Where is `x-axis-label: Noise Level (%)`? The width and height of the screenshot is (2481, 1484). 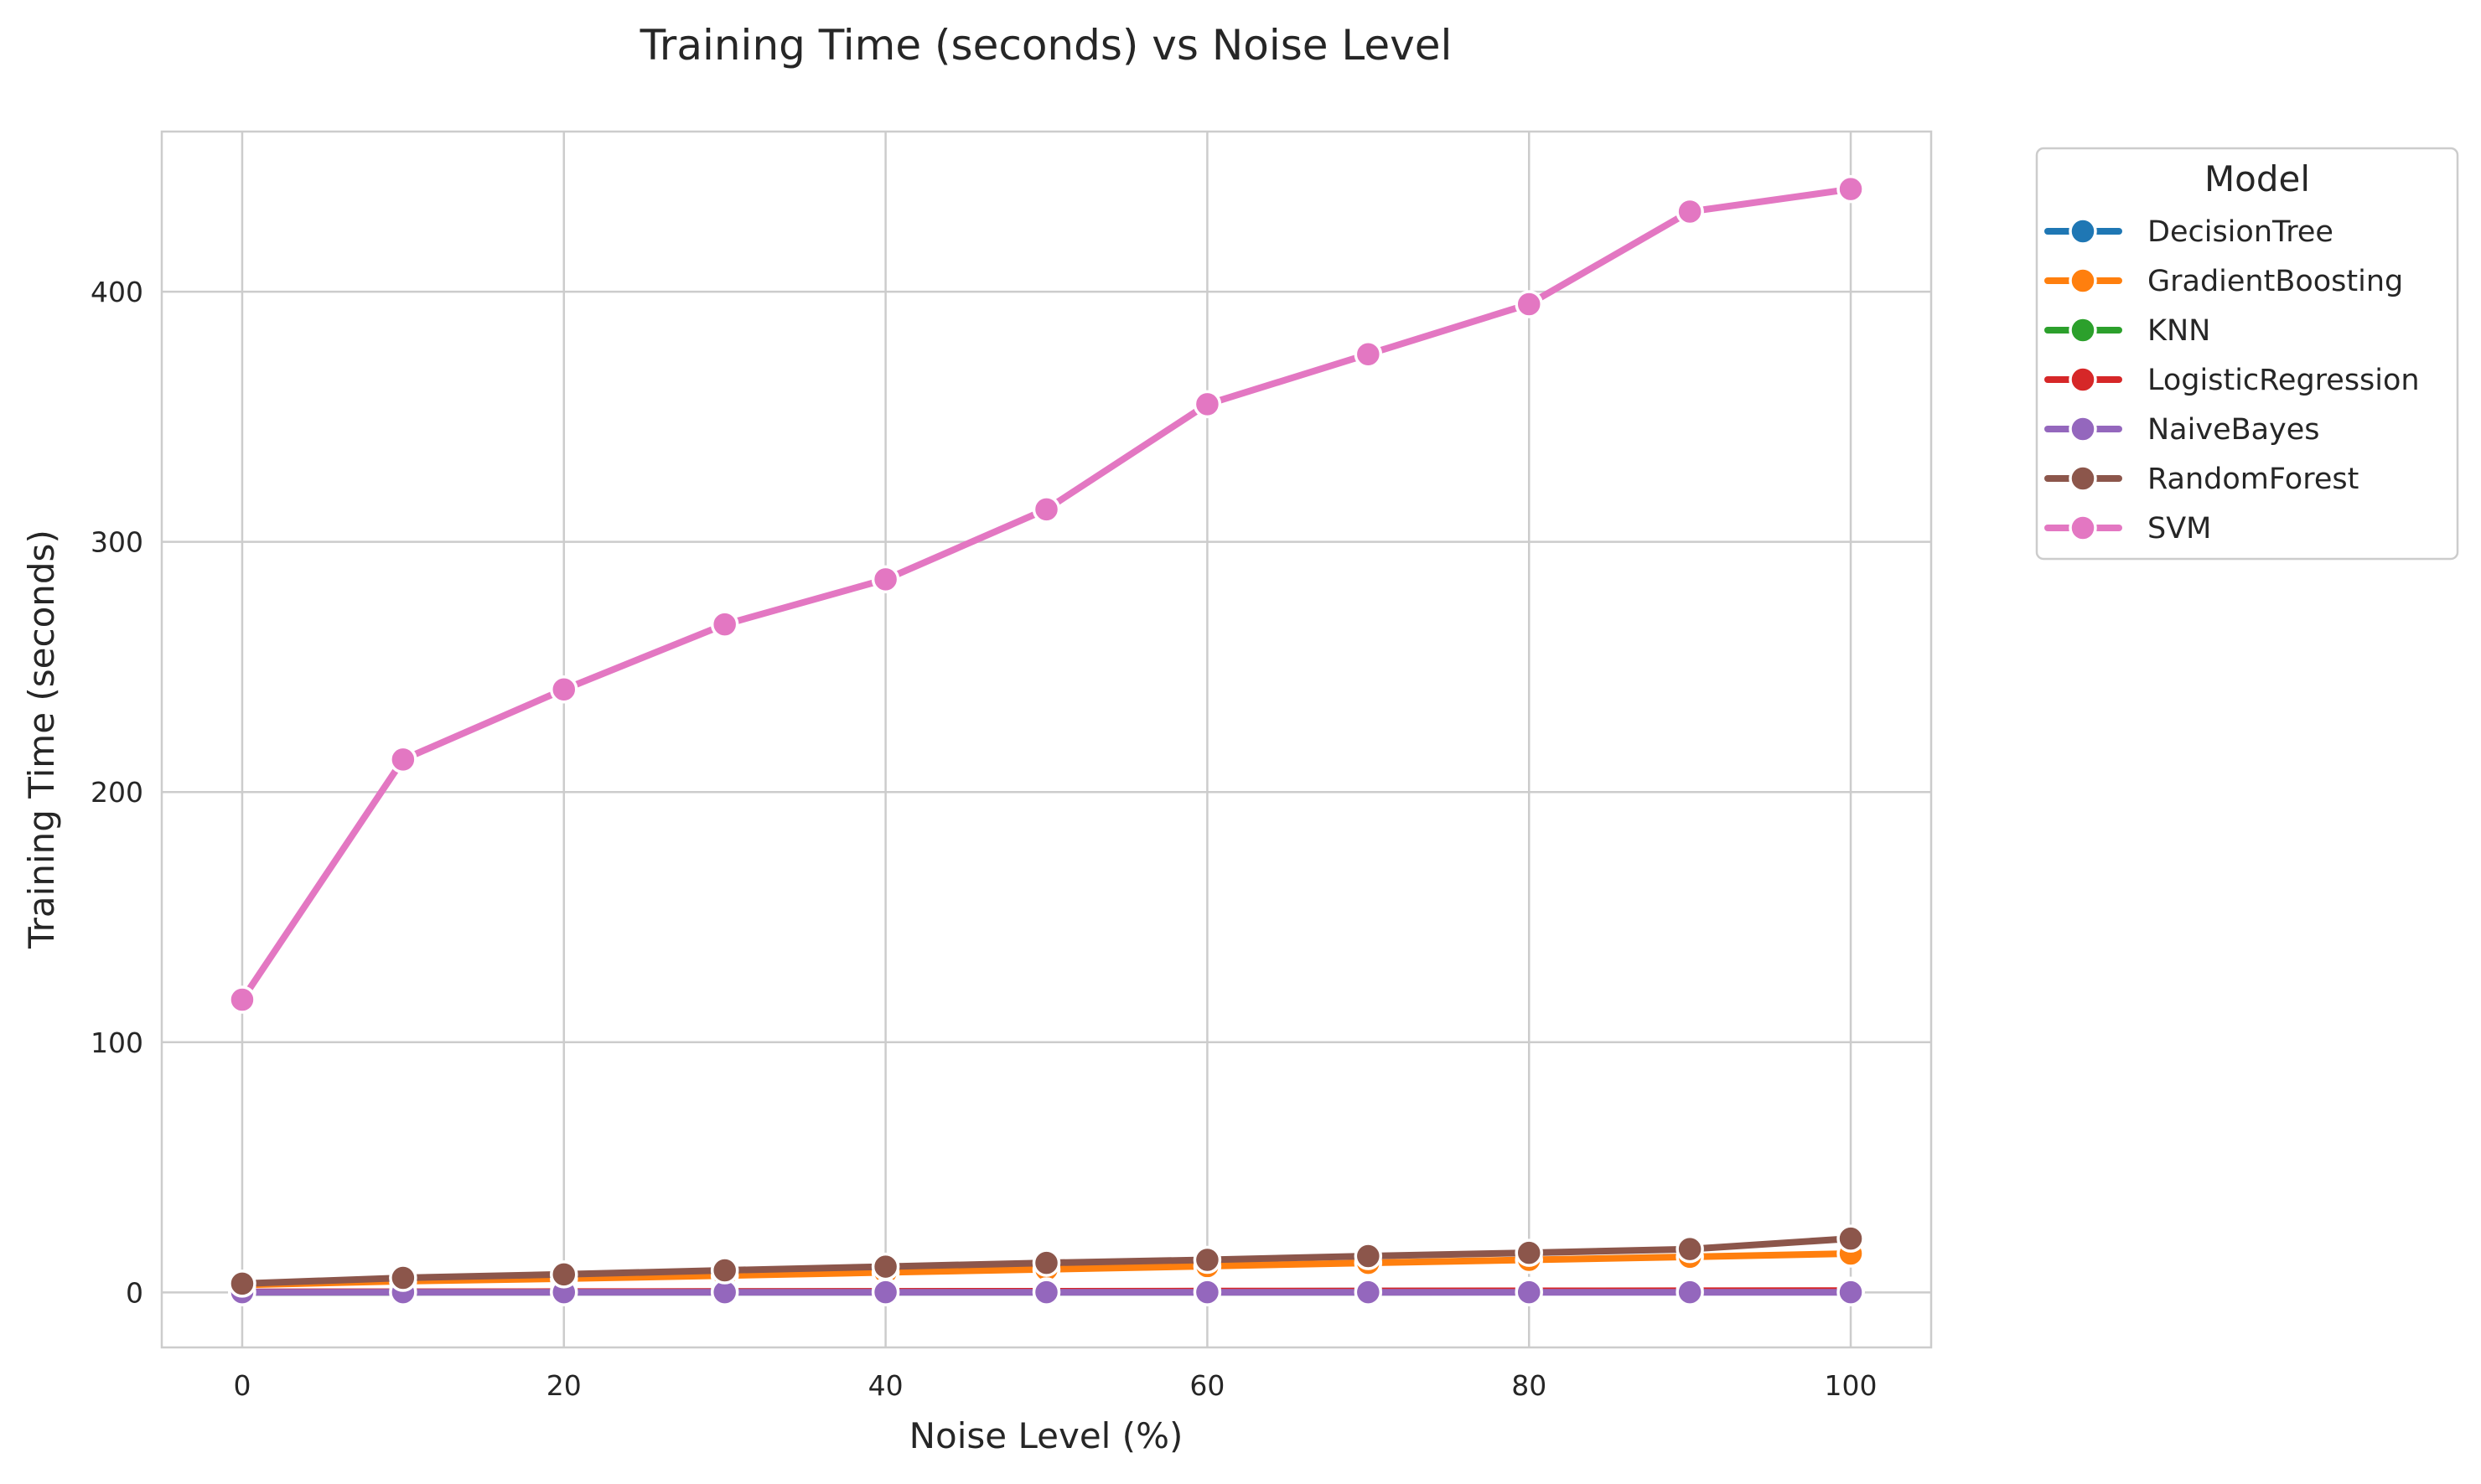
x-axis-label: Noise Level (%) is located at coordinates (1046, 1435).